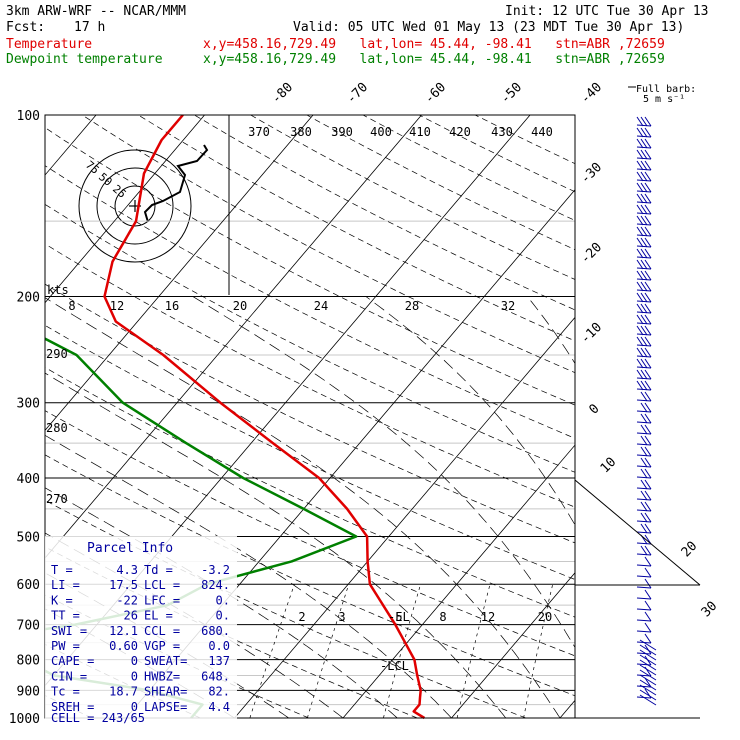 The width and height of the screenshot is (740, 740). I want to click on barb-scale-unit: 5 m s⁻¹, so click(664, 99).